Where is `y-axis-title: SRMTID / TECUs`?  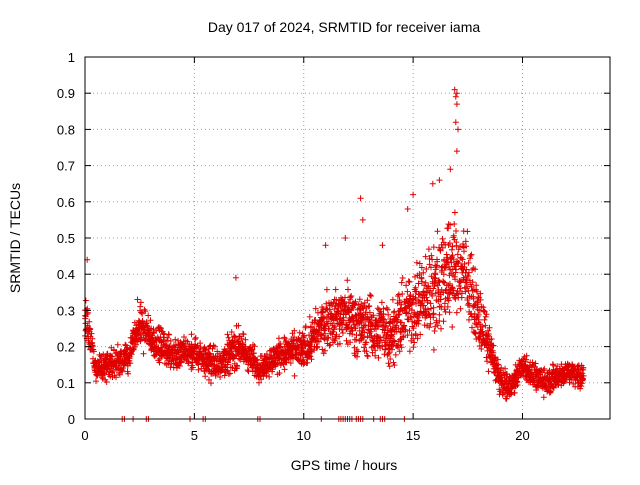 y-axis-title: SRMTID / TECUs is located at coordinates (15, 238).